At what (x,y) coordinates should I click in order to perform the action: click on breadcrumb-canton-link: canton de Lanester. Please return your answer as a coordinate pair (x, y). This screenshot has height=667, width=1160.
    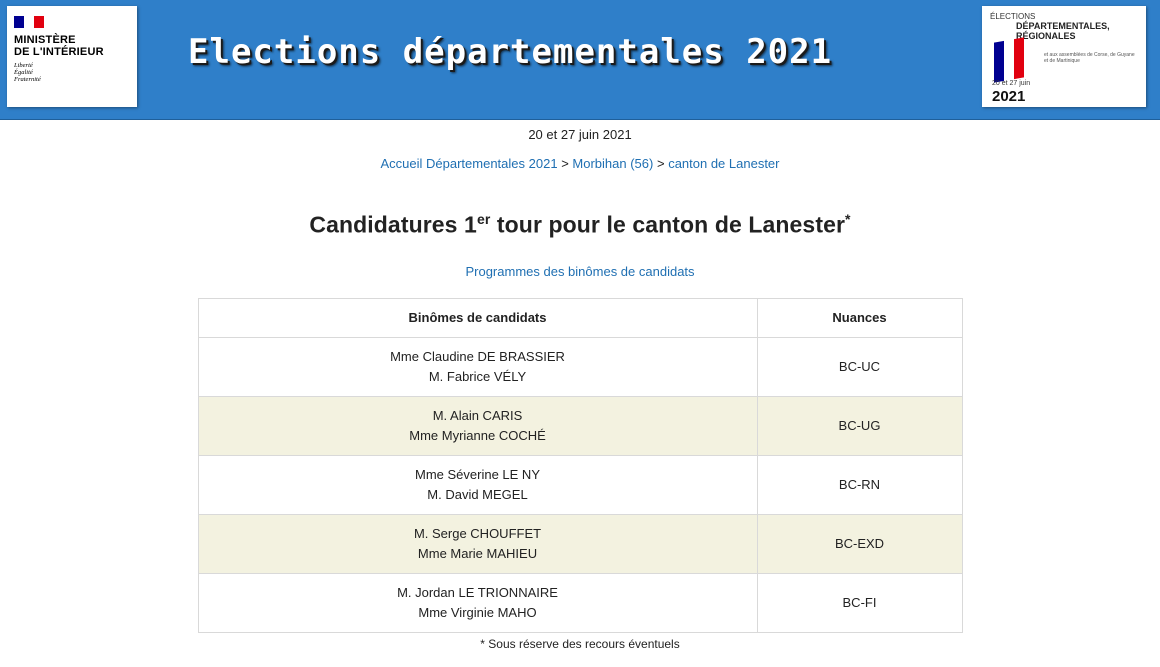
    Looking at the image, I should click on (724, 163).